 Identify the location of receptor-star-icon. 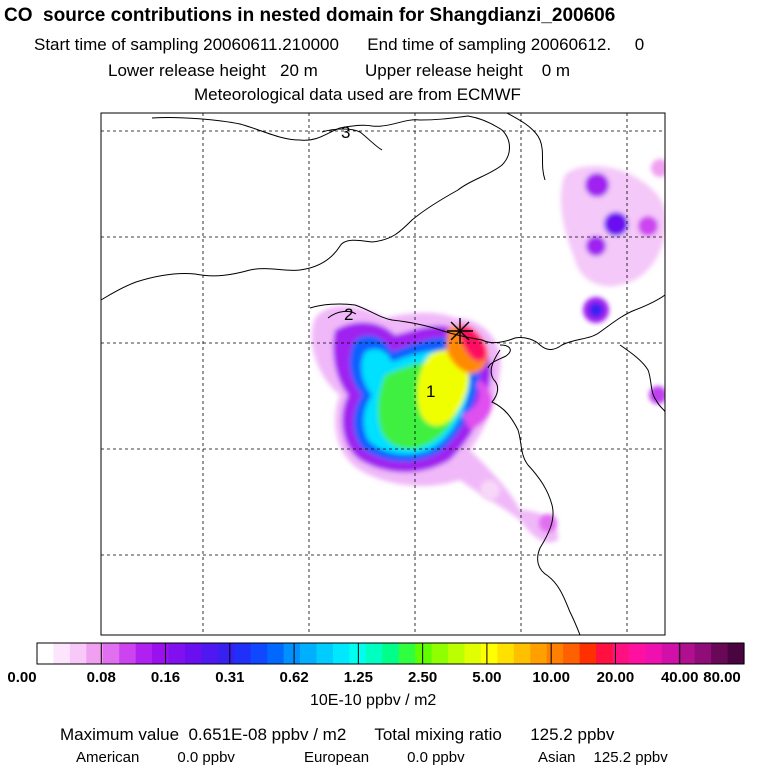
(460, 331).